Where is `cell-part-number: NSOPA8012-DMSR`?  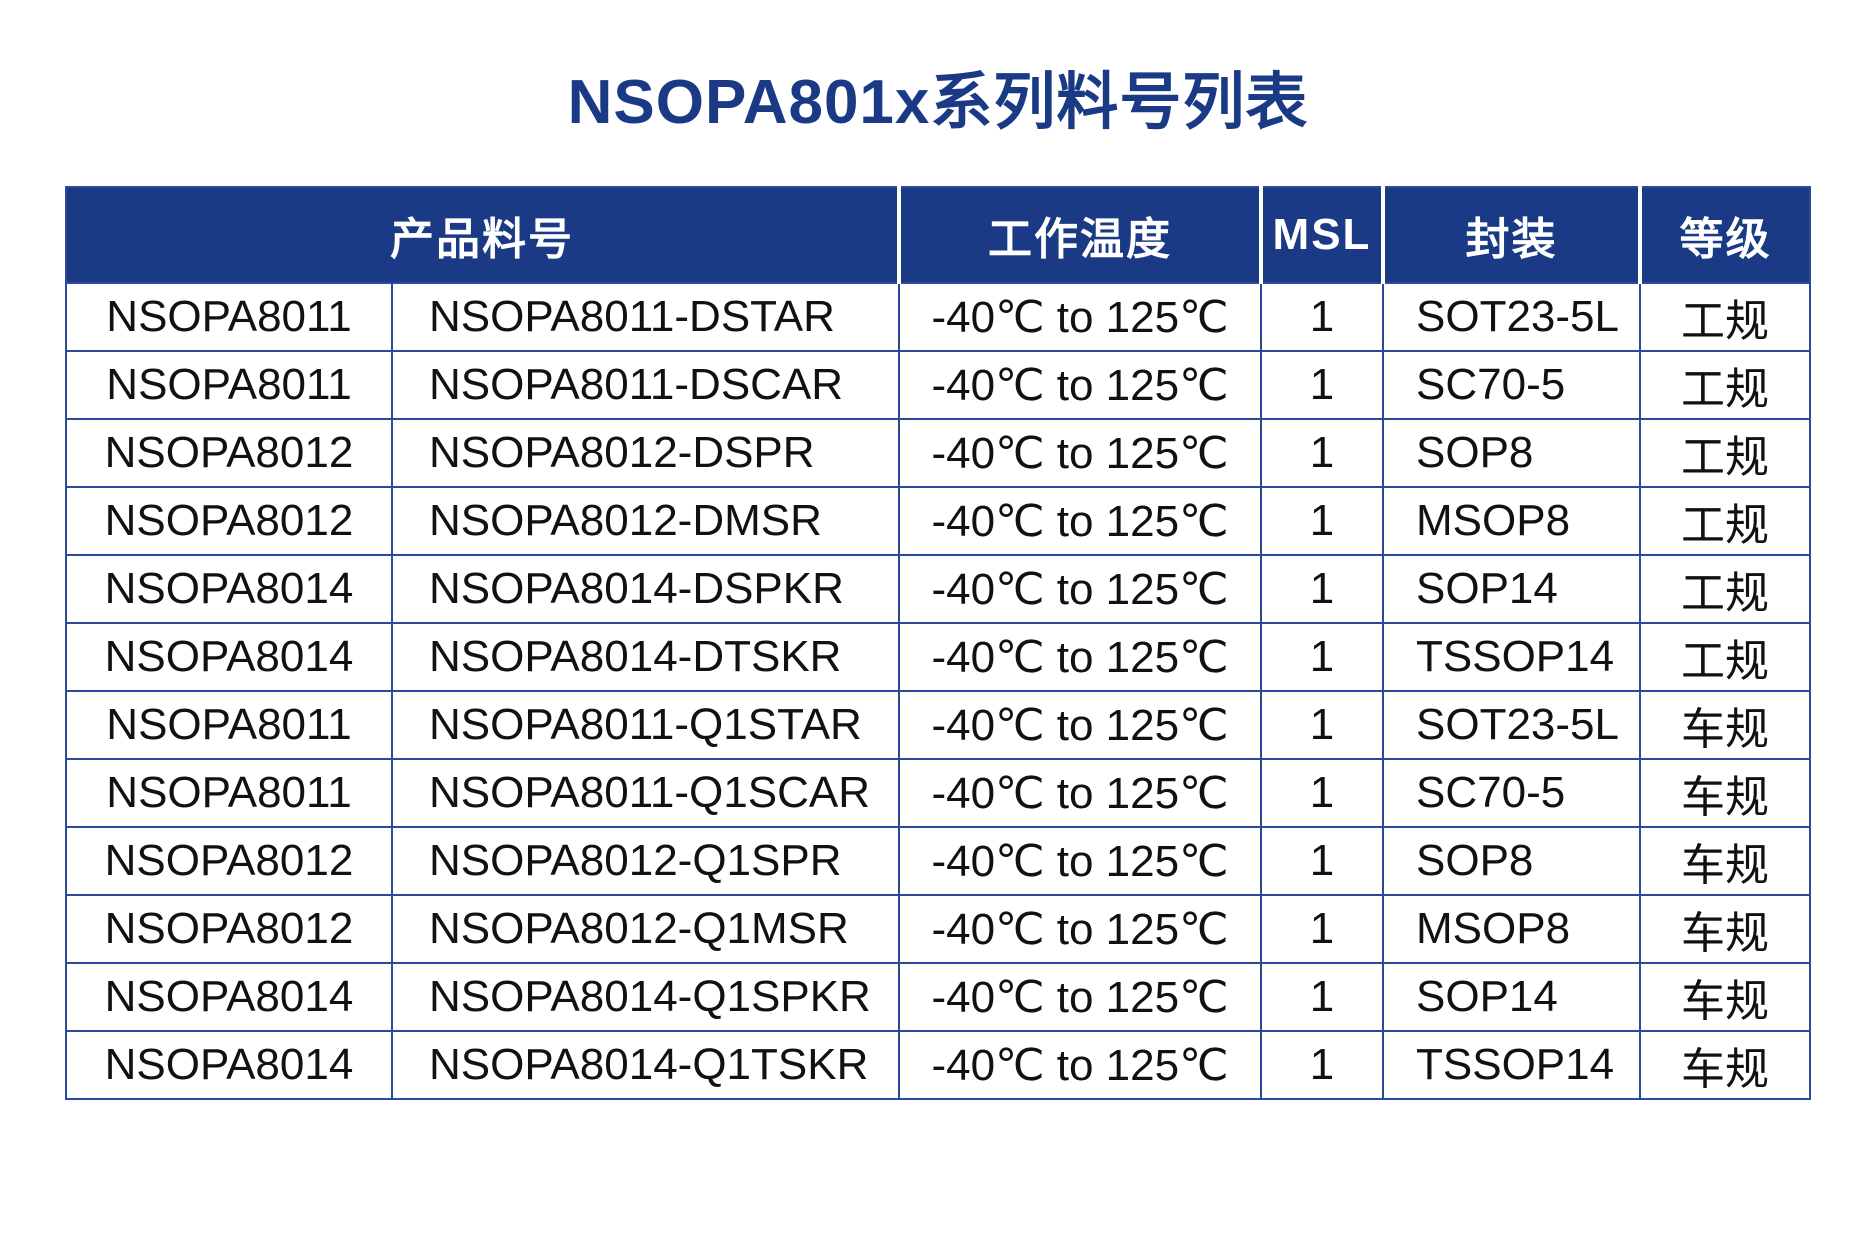
cell-part-number: NSOPA8012-DMSR is located at coordinates (645, 521).